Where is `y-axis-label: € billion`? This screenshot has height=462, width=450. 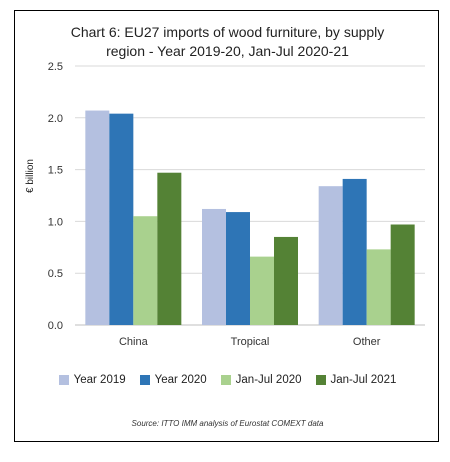 y-axis-label: € billion is located at coordinates (30, 176).